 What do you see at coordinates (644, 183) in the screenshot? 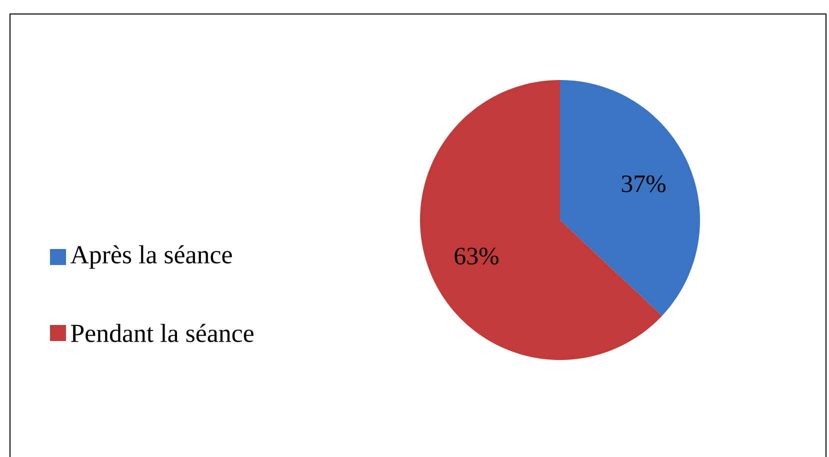
I see `data-label: 37%` at bounding box center [644, 183].